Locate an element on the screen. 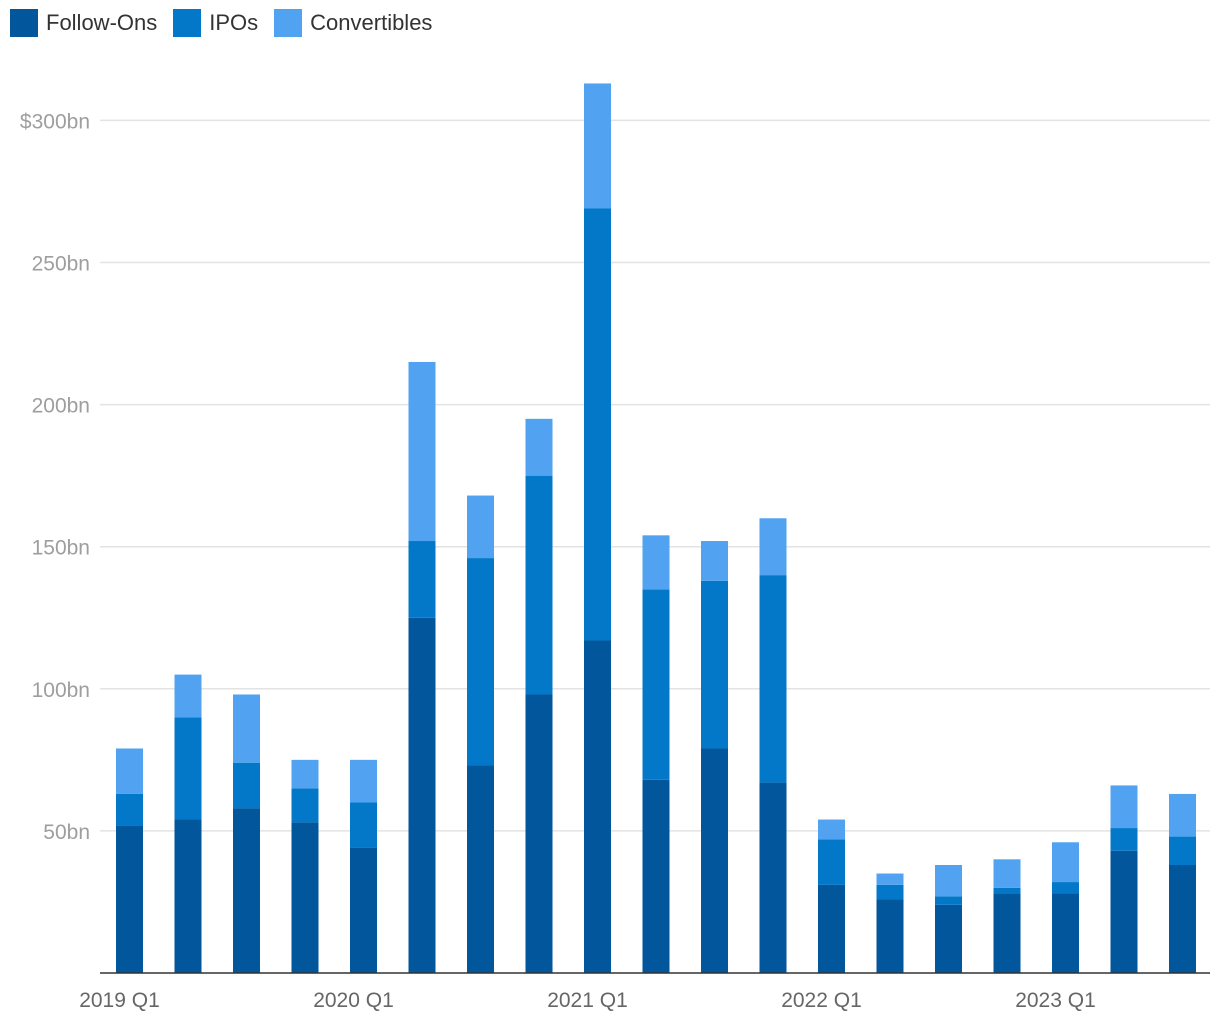 This screenshot has width=1220, height=1020. y-tick-label: 100bn is located at coordinates (61, 690).